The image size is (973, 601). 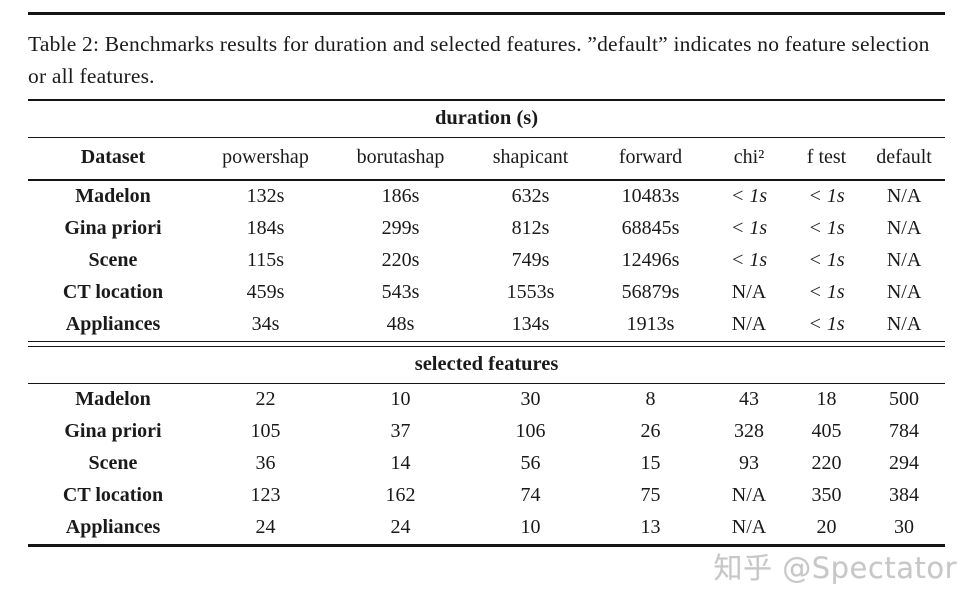 I want to click on value-cell: 93, so click(x=749, y=462).